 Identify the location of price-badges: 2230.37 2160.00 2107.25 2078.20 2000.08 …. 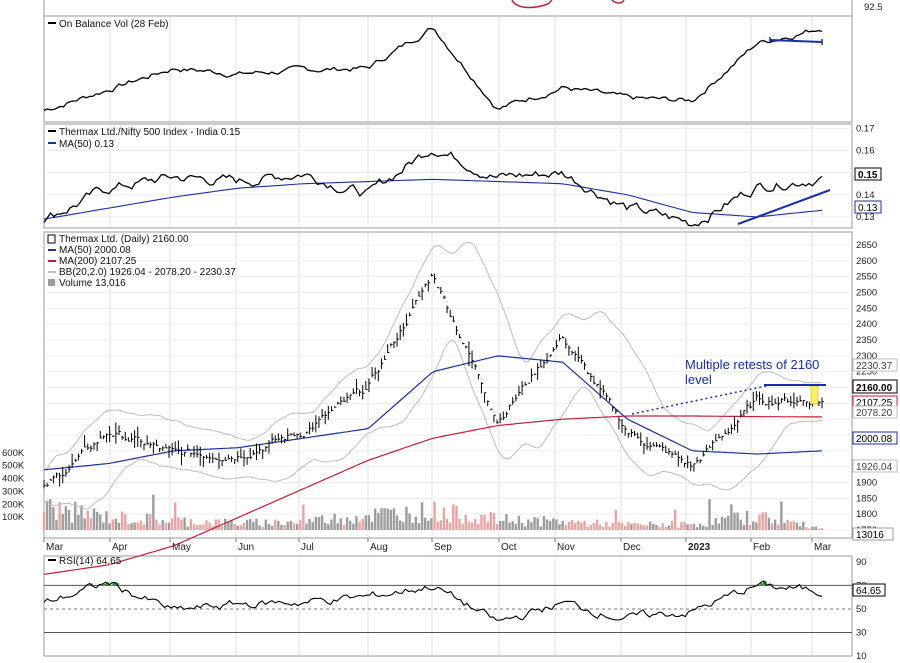
(875, 449).